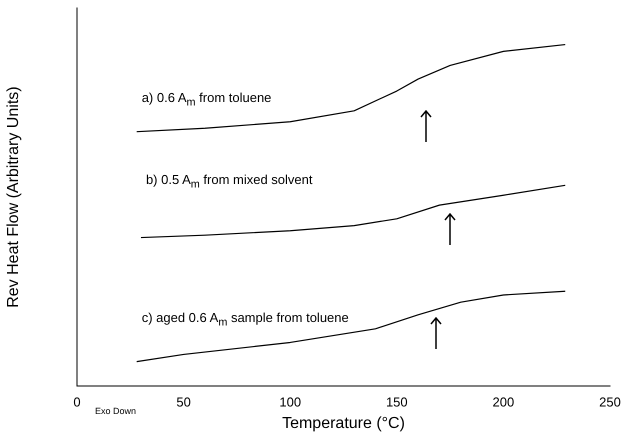 Image resolution: width=641 pixels, height=437 pixels. I want to click on x-tick-label: 250, so click(610, 402).